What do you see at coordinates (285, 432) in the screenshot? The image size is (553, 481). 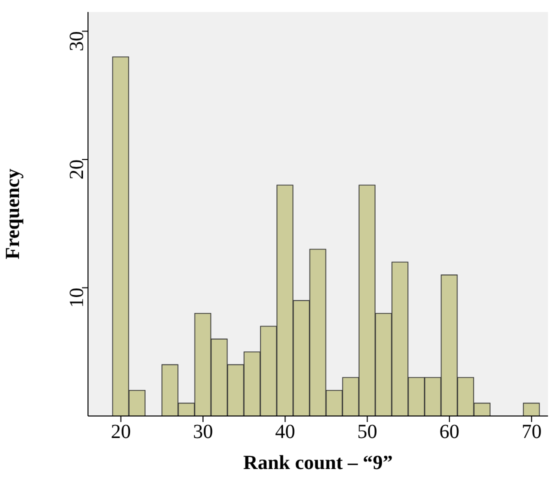 I see `x-tick-label: 40` at bounding box center [285, 432].